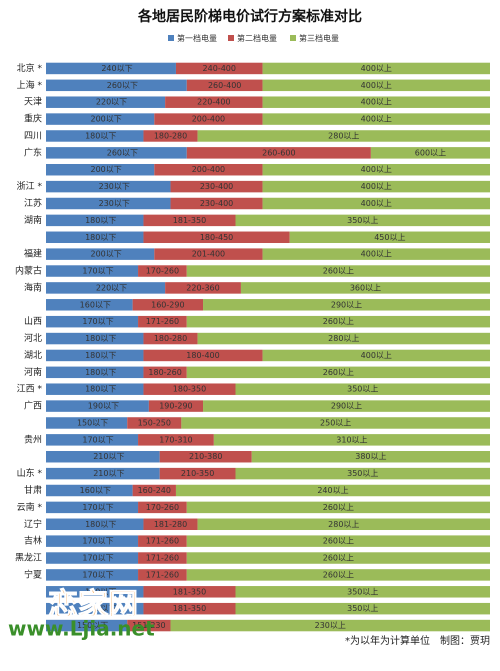 The height and width of the screenshot is (671, 500). Describe the element at coordinates (81, 629) in the screenshot. I see `watermark-url: www.Ljia.net` at that location.